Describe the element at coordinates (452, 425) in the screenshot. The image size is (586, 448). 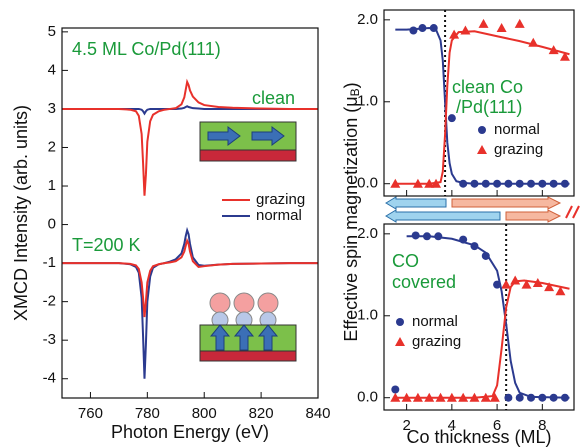
I see `x-tick-label: 4` at that location.